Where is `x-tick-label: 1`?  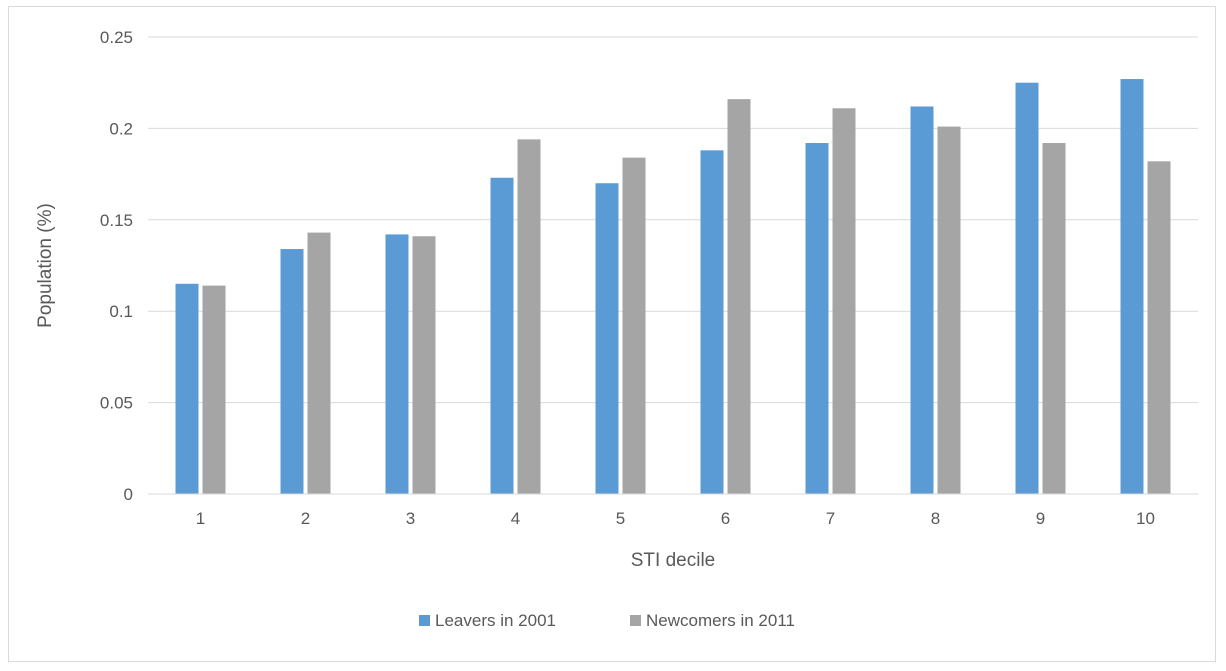
x-tick-label: 1 is located at coordinates (200, 518).